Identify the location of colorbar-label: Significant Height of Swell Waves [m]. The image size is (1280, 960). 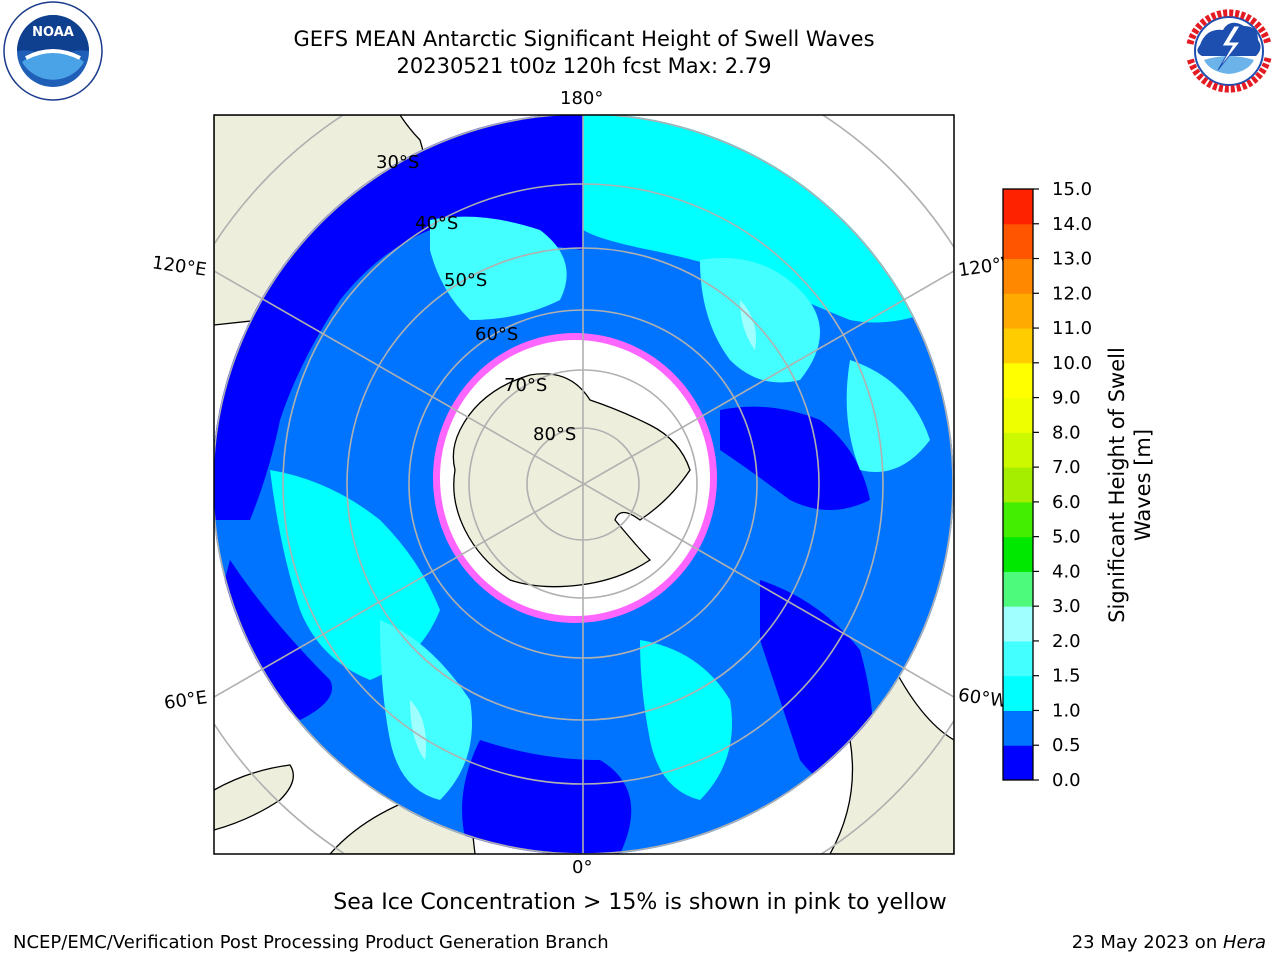
(1130, 485).